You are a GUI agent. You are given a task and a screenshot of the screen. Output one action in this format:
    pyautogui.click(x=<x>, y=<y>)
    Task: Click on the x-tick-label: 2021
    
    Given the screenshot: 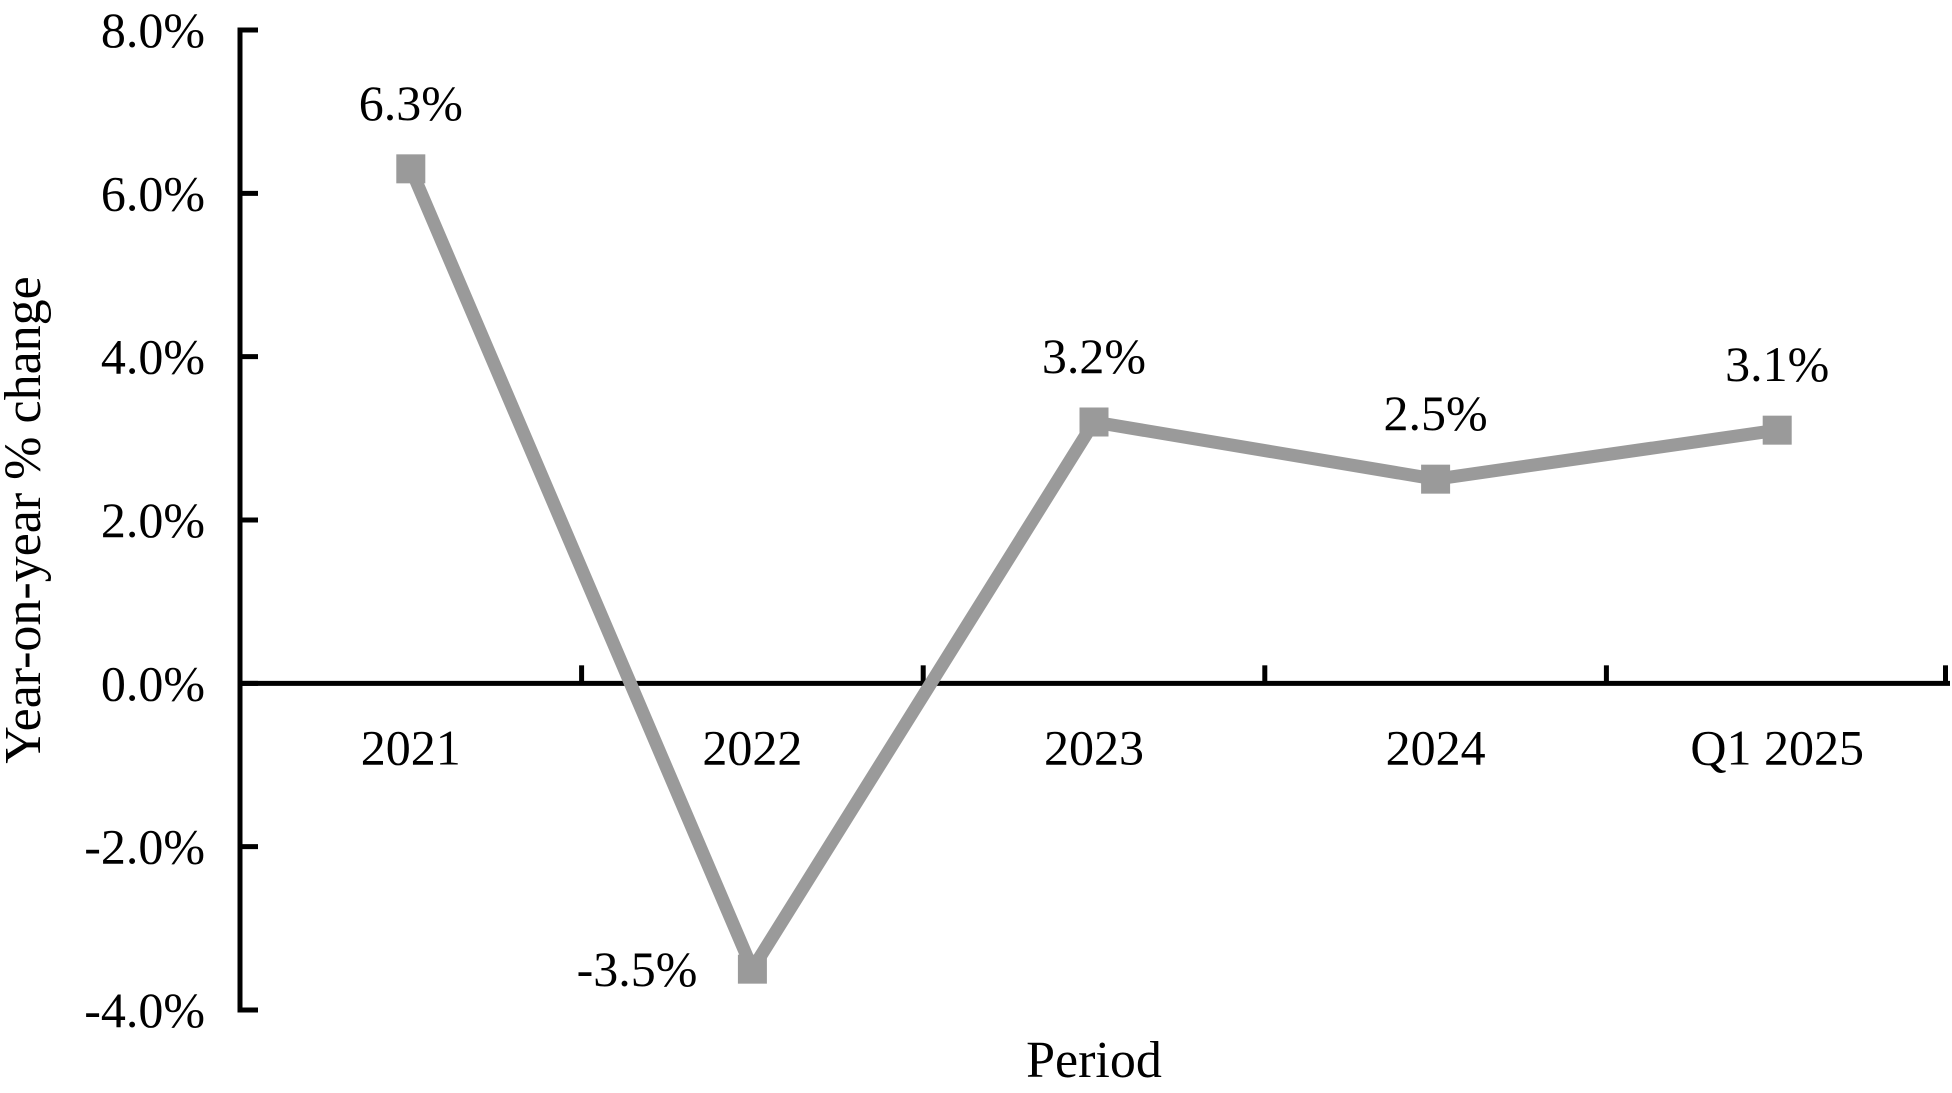 What is the action you would take?
    pyautogui.click(x=411, y=747)
    